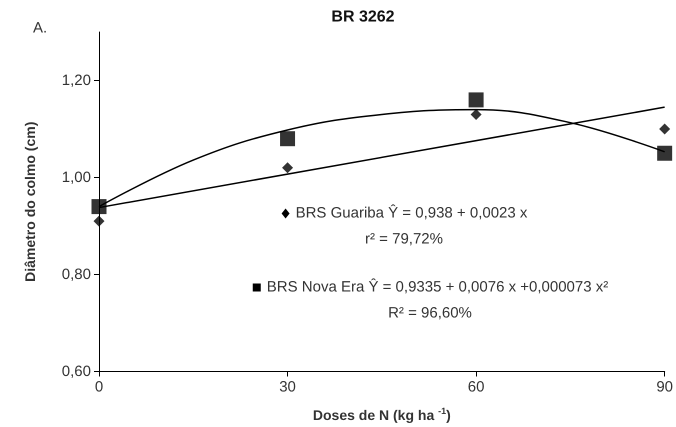  What do you see at coordinates (664, 387) in the screenshot?
I see `x-tick-label: 90` at bounding box center [664, 387].